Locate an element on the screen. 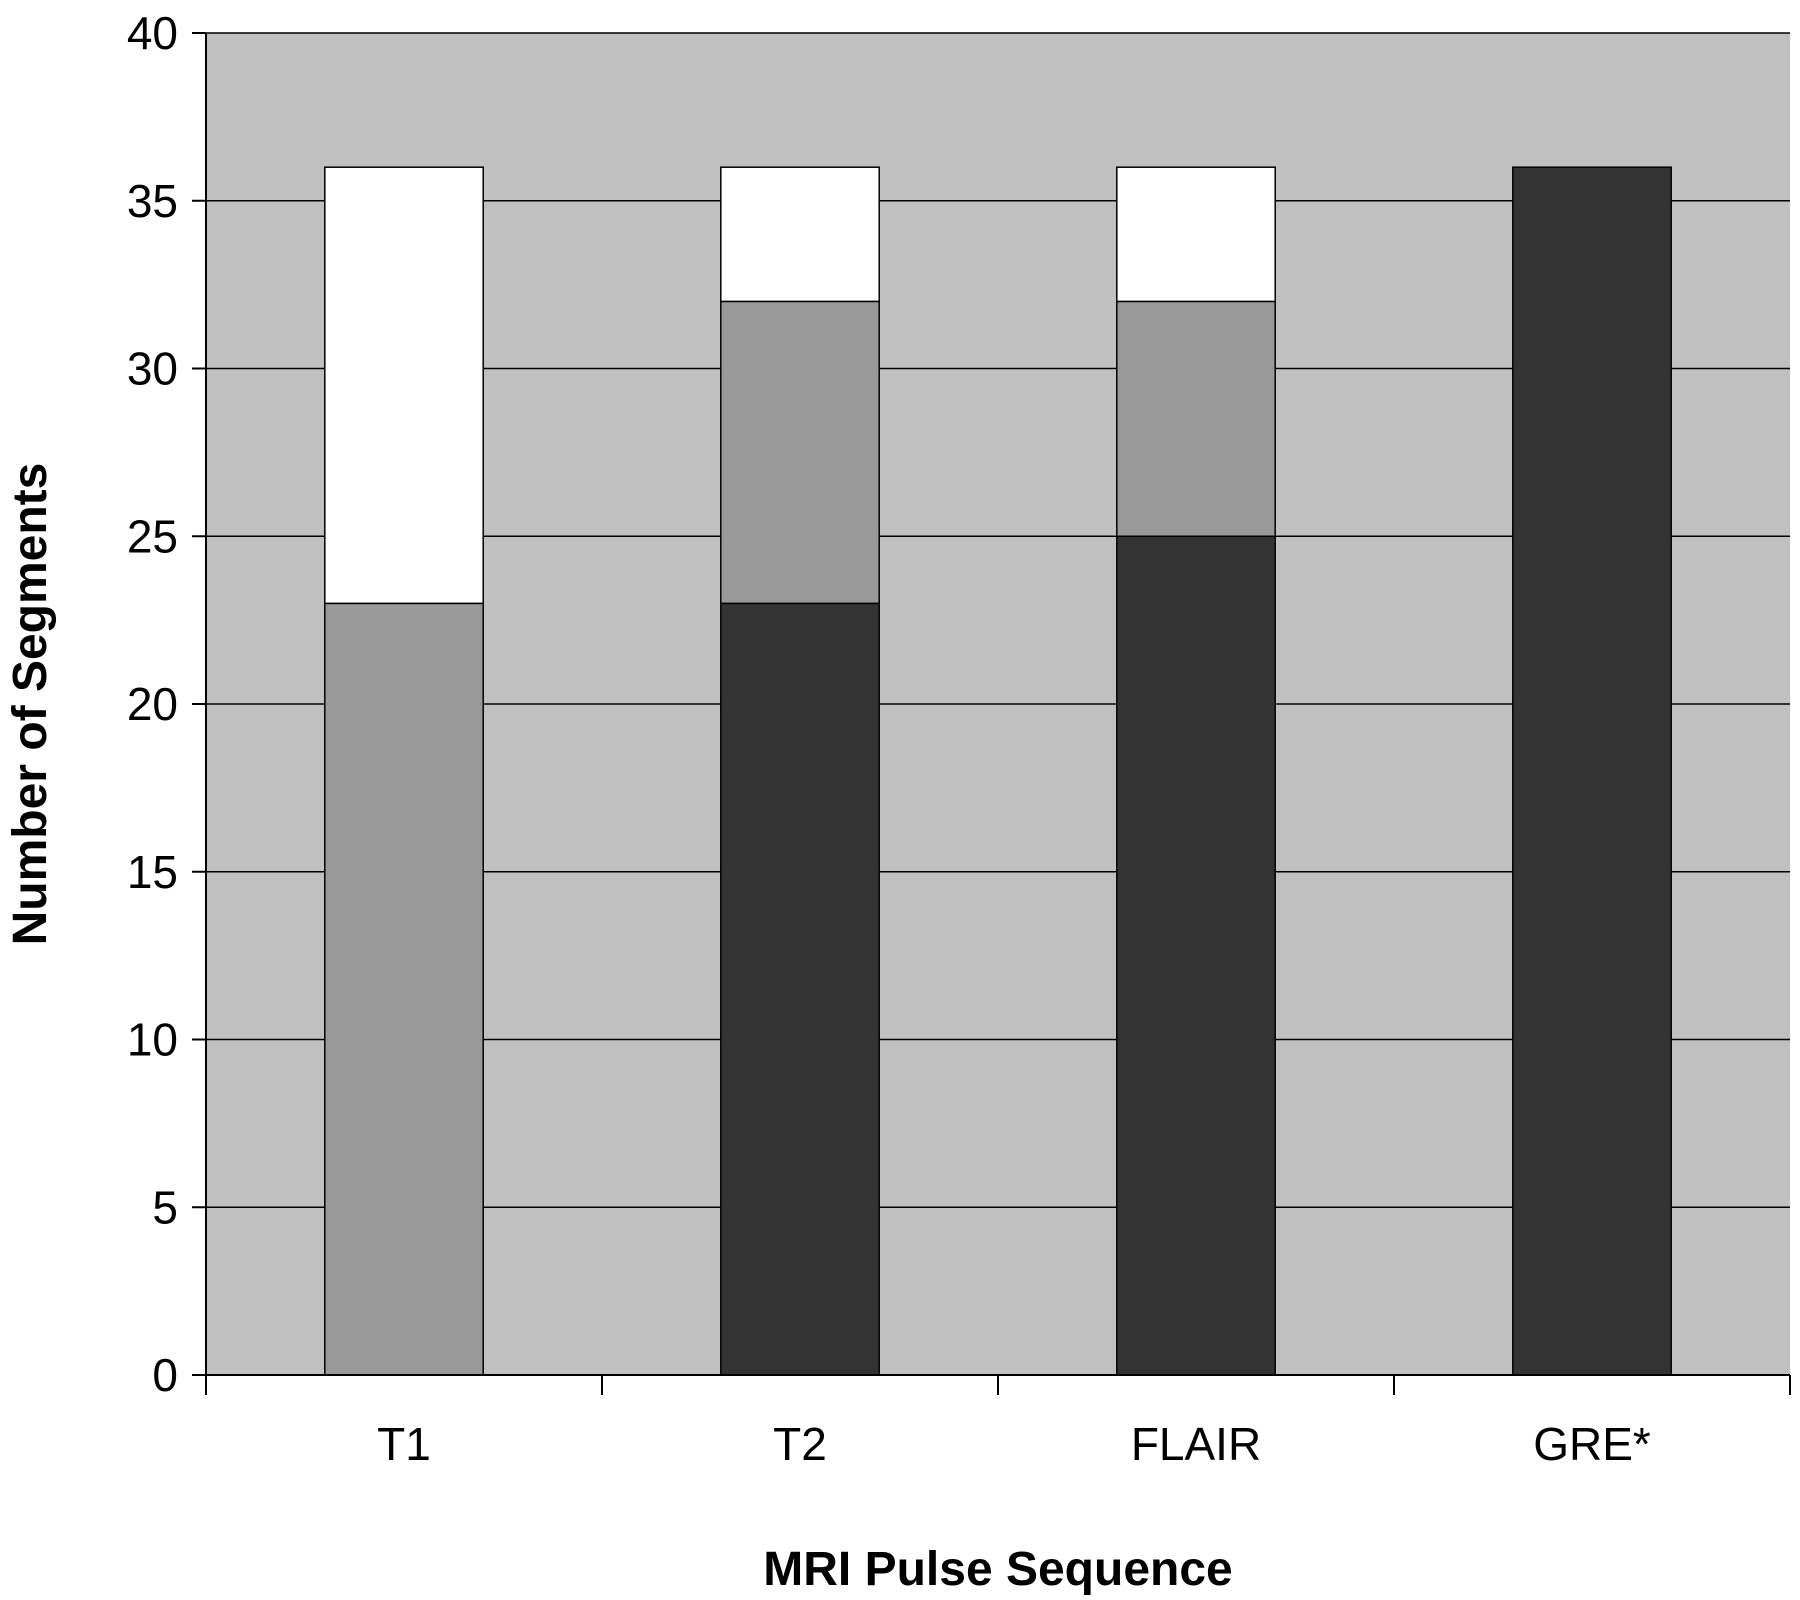  x-tick-label-T2: T2 is located at coordinates (800, 1444).